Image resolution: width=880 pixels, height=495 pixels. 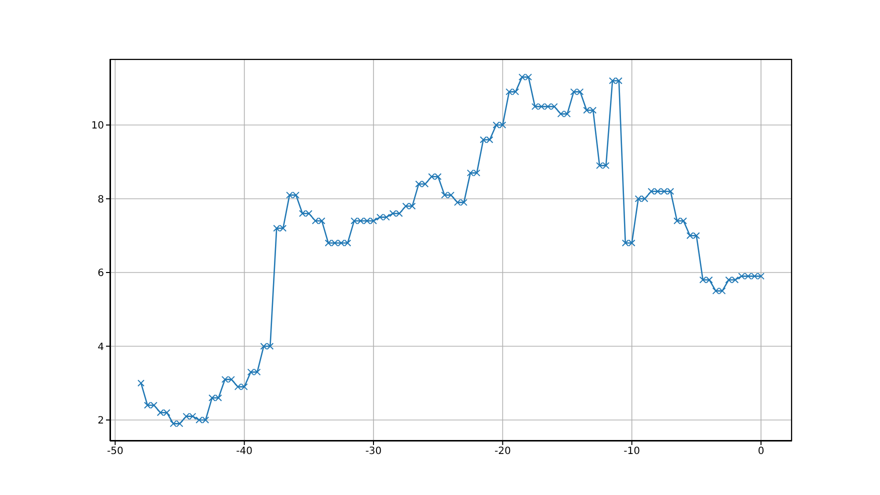 I want to click on y-tick-label: 10, so click(x=97, y=126).